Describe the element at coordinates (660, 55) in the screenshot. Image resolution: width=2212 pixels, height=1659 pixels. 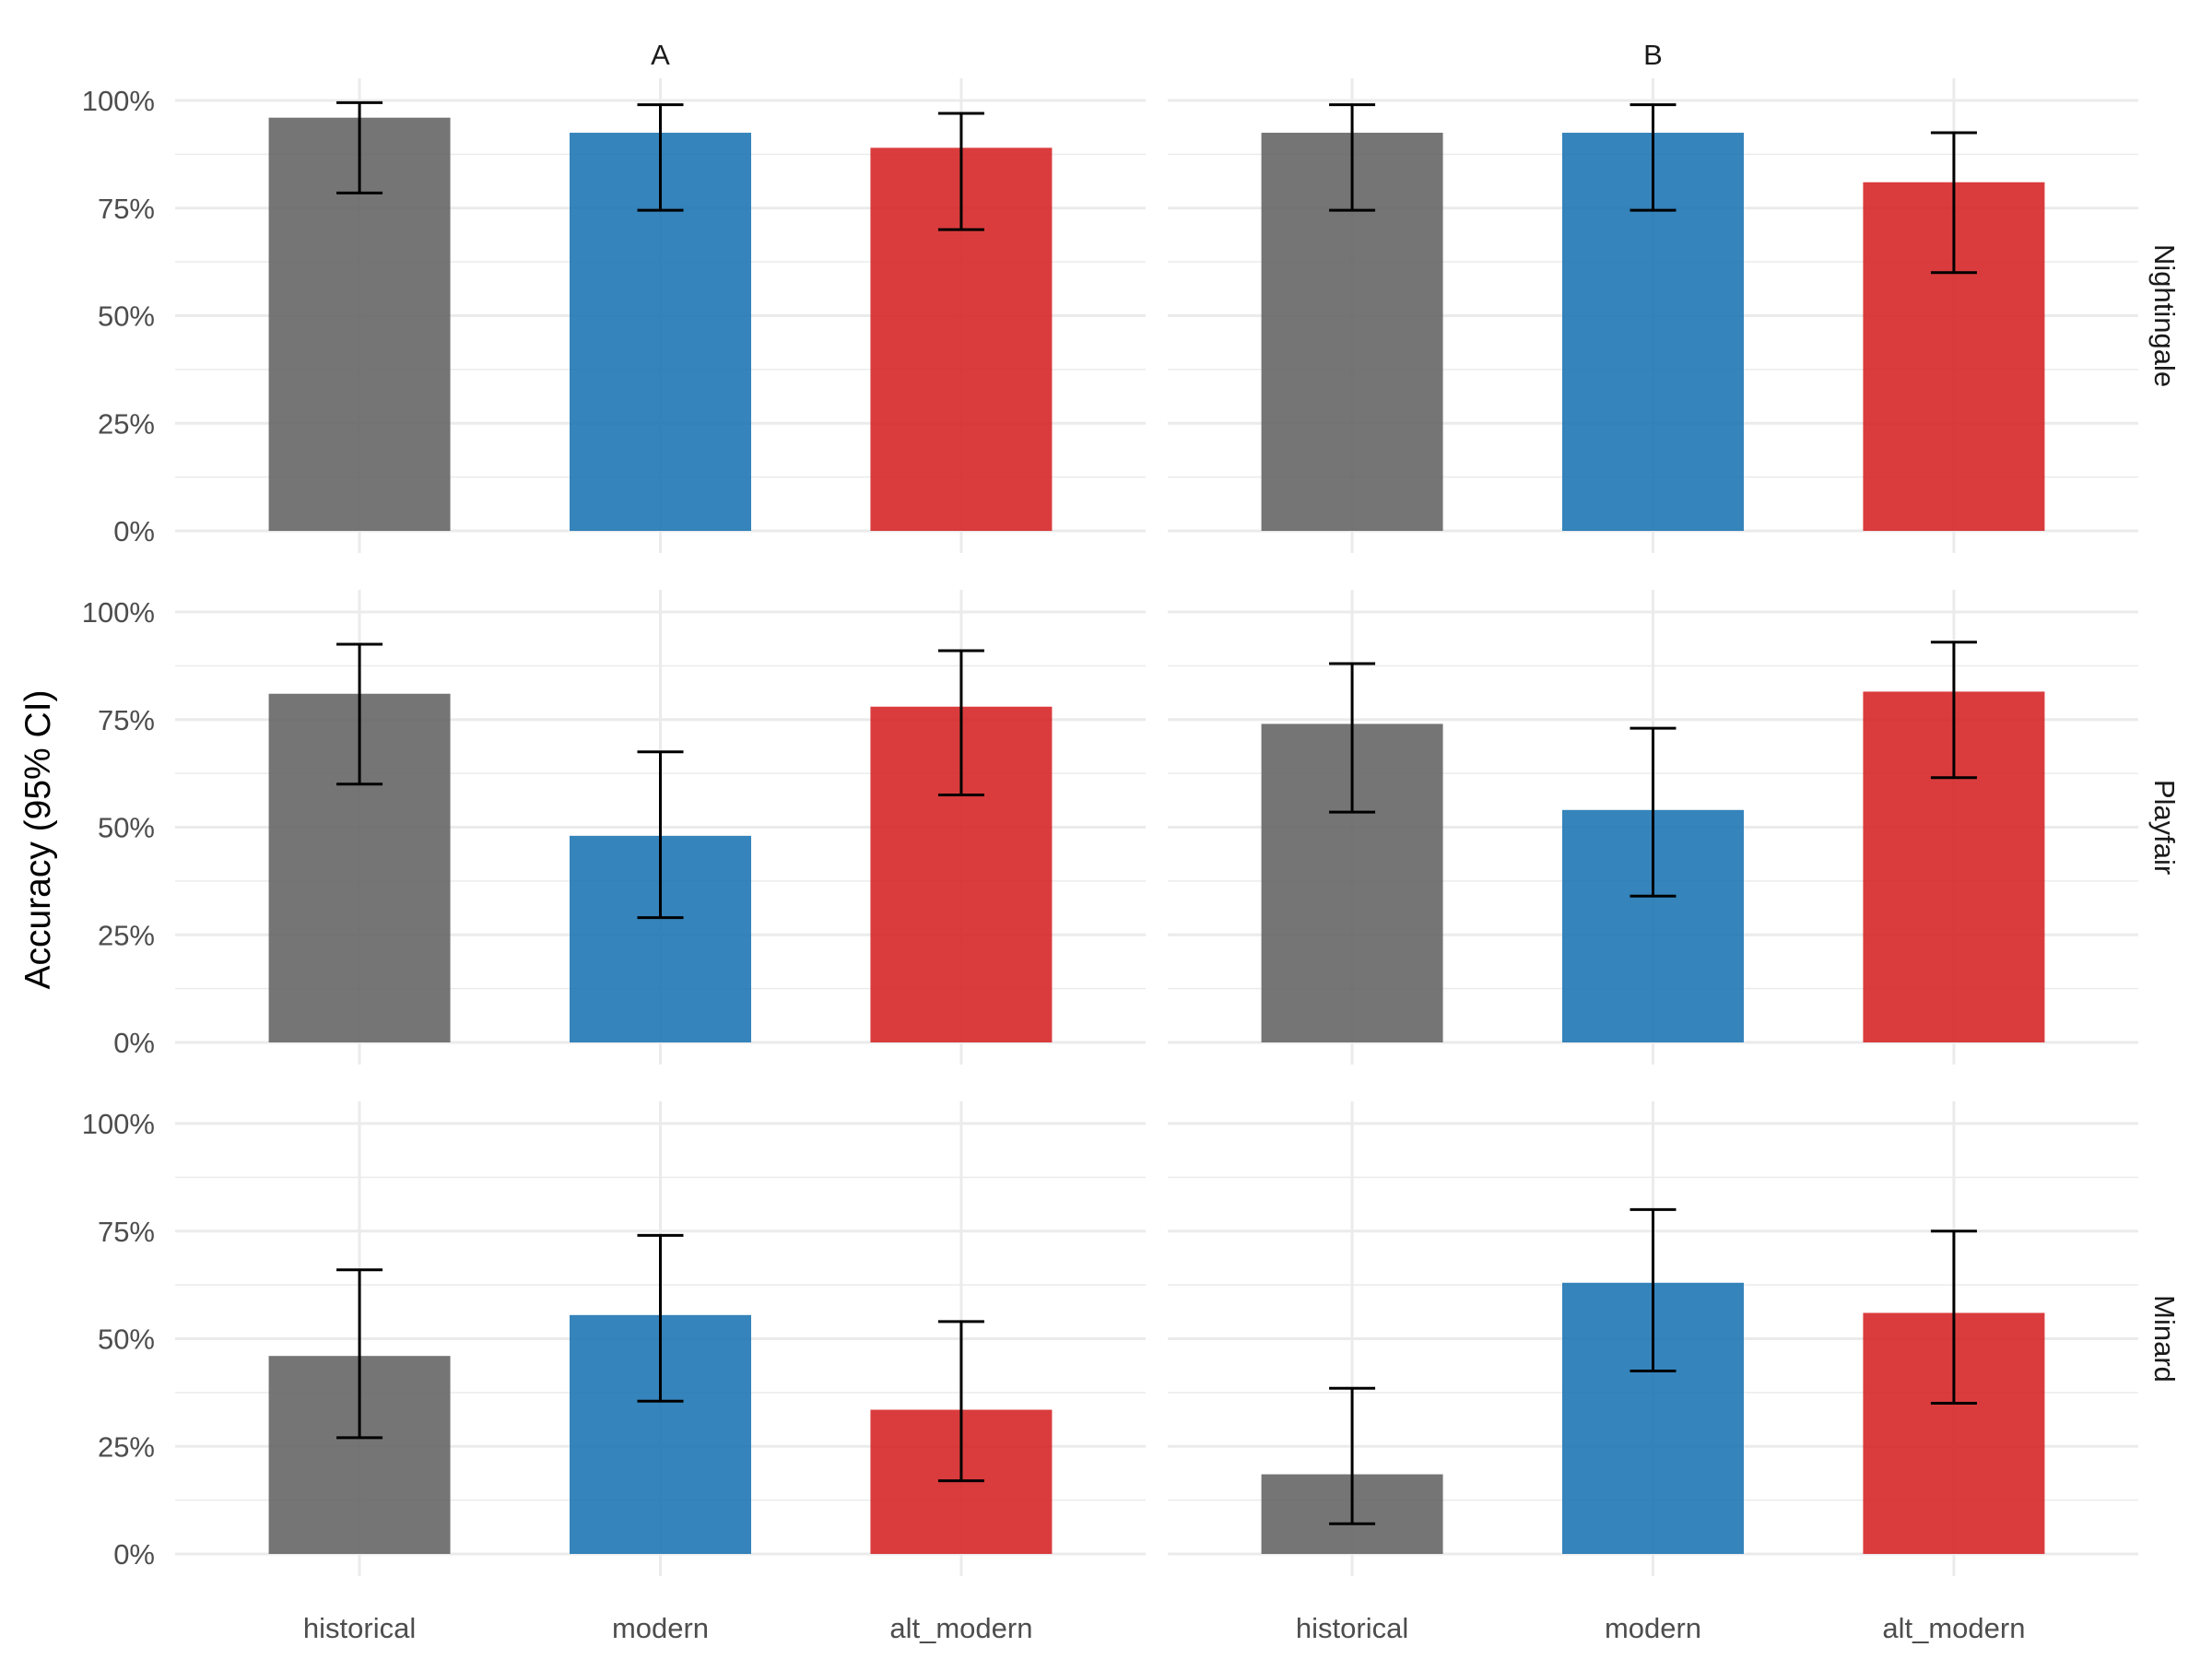
I see `facet-strip-column: A` at that location.